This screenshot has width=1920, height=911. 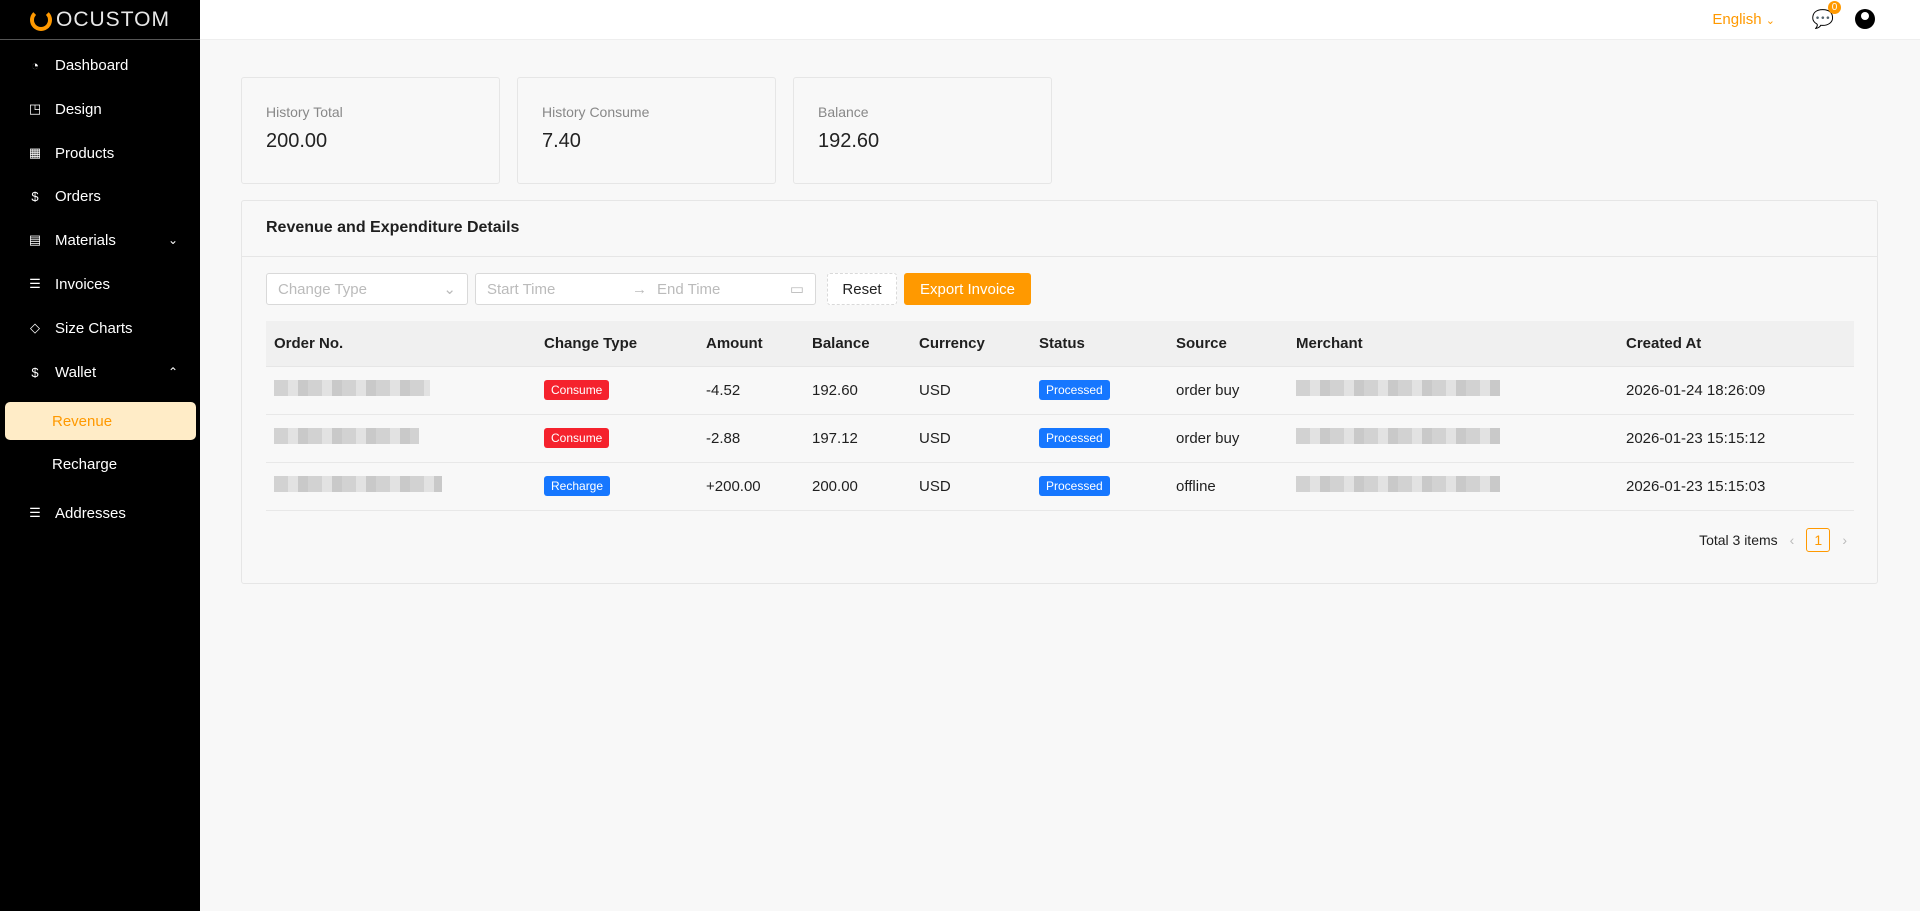 What do you see at coordinates (862, 289) in the screenshot?
I see `reset-button: Reset` at bounding box center [862, 289].